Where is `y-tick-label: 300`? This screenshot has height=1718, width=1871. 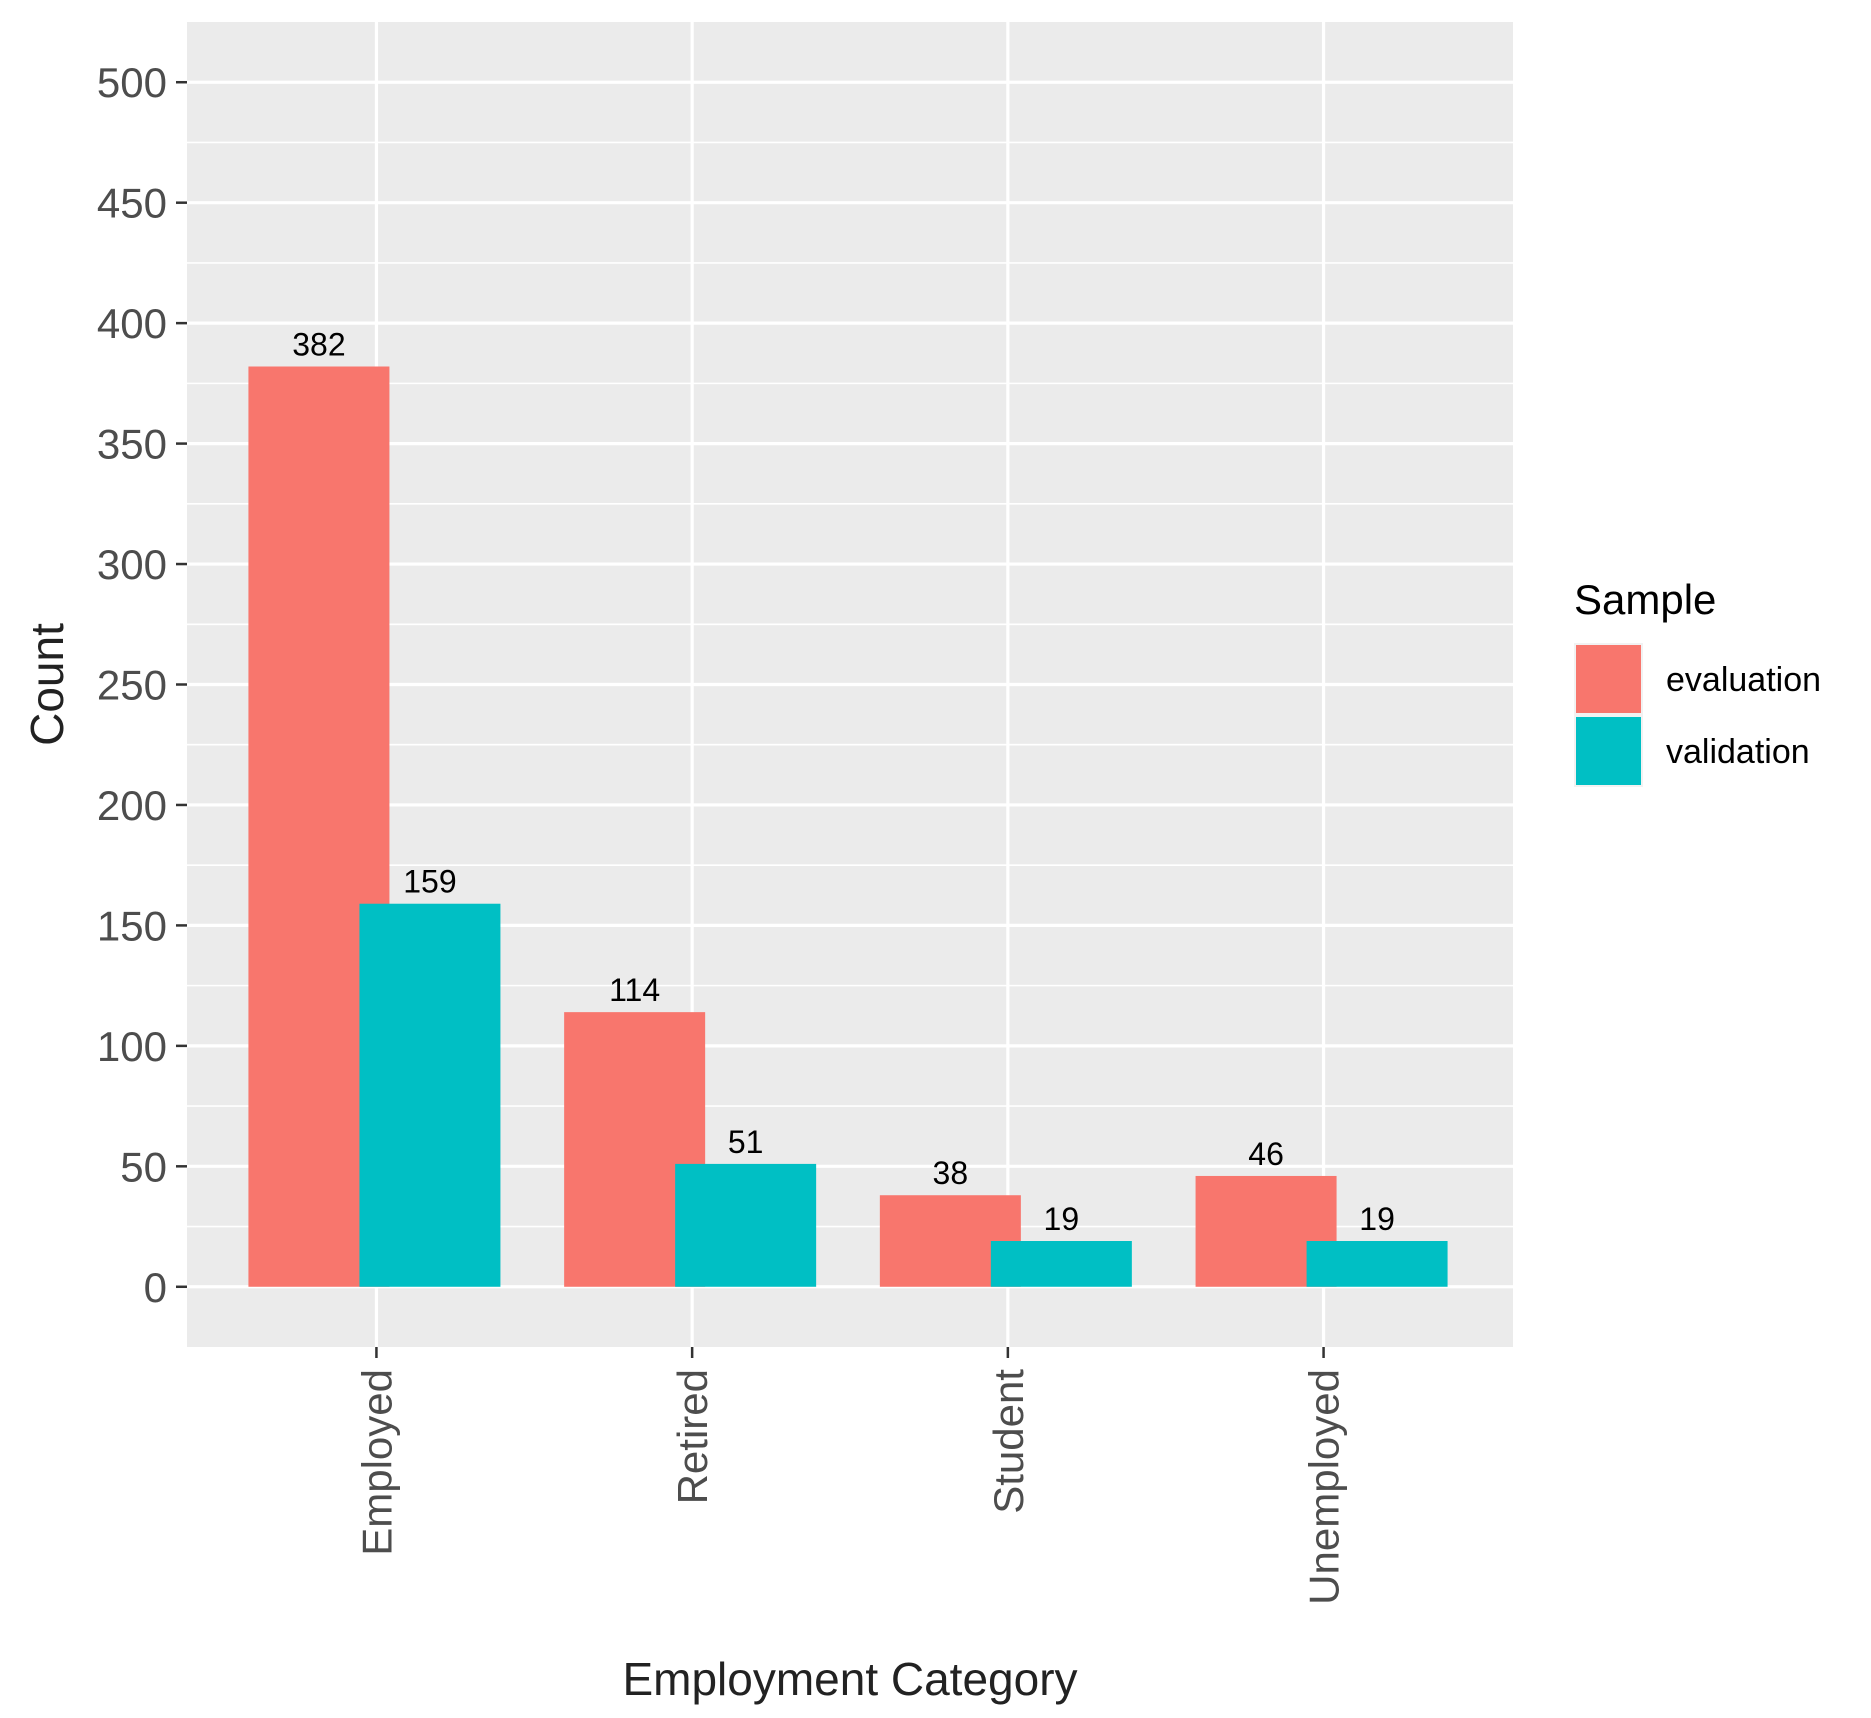
y-tick-label: 300 is located at coordinates (132, 564).